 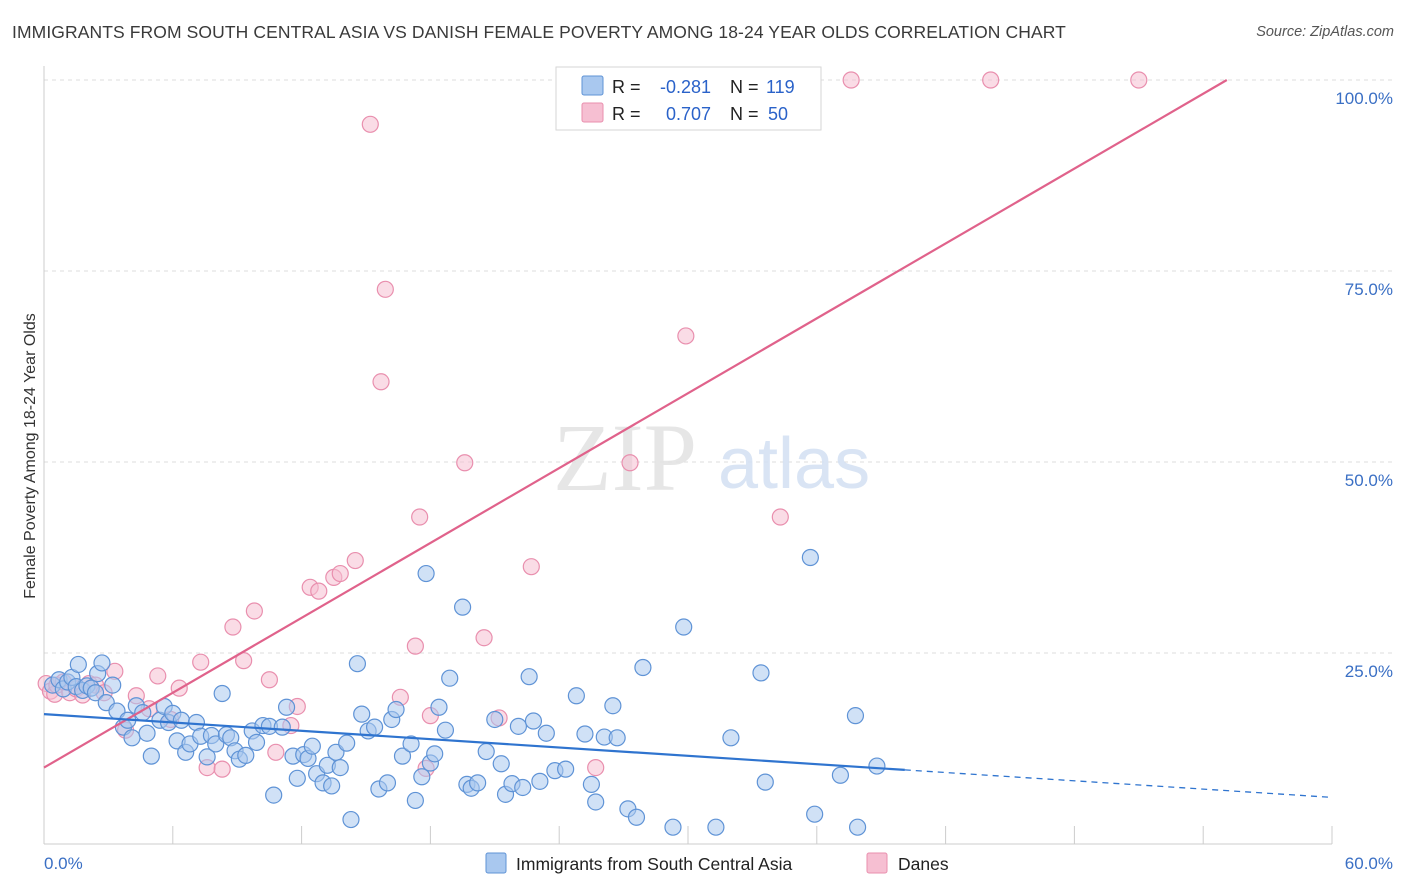 What do you see at coordinates (30, 456) in the screenshot?
I see `y-axis-title: Female Poverty Among 18-24 Year Olds` at bounding box center [30, 456].